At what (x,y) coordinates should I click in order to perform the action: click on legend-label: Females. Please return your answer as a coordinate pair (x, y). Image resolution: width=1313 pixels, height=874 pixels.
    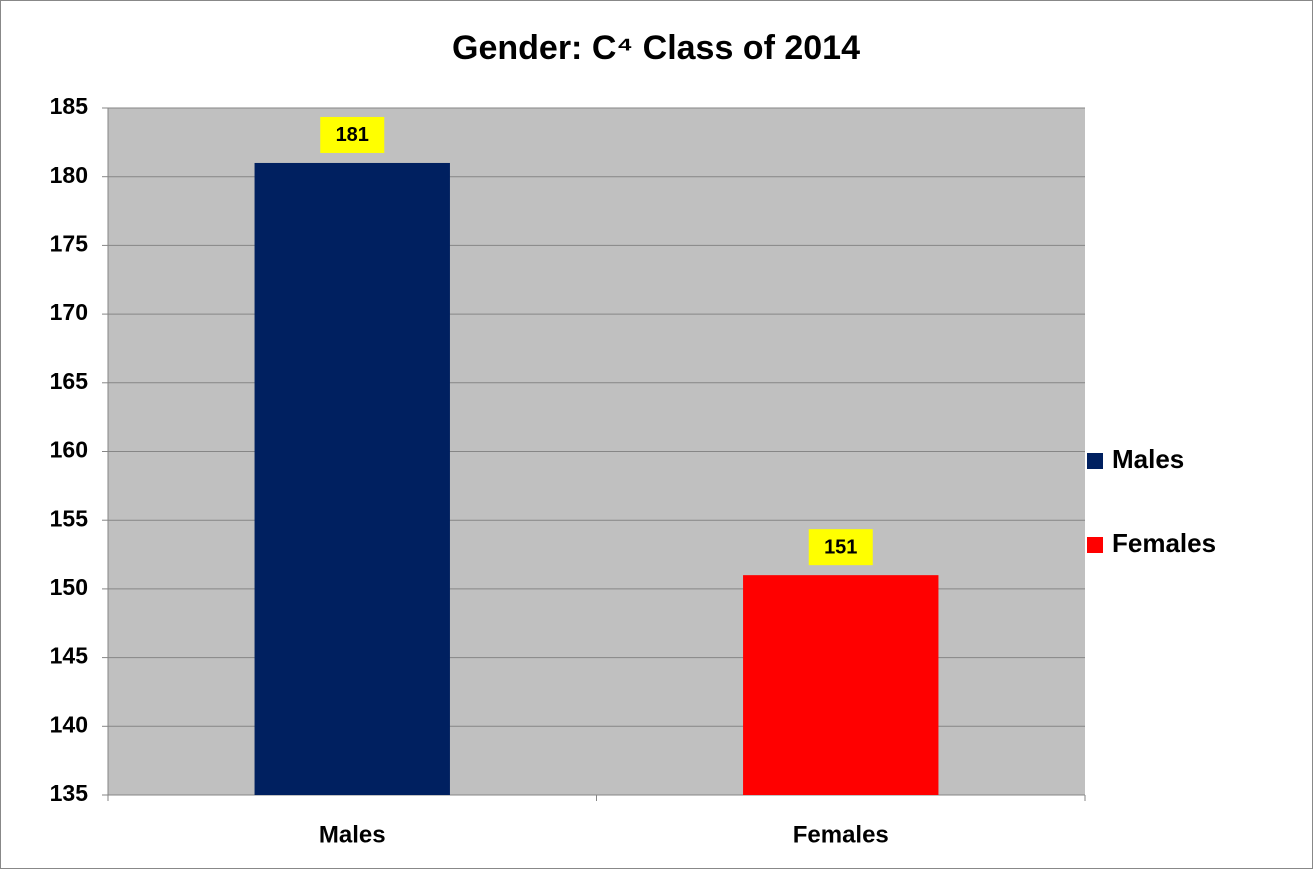
    Looking at the image, I should click on (1164, 543).